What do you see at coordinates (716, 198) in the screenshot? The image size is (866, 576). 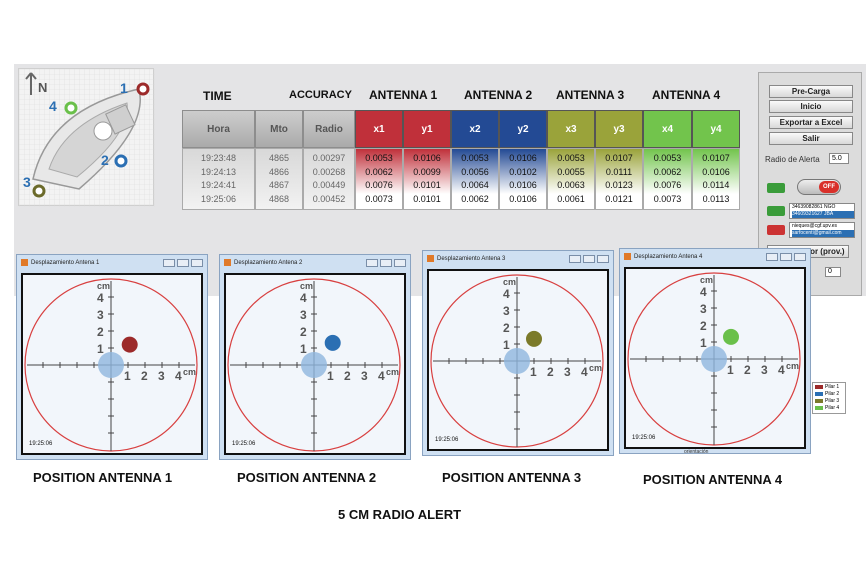 I see `table-cell: 0.0113` at bounding box center [716, 198].